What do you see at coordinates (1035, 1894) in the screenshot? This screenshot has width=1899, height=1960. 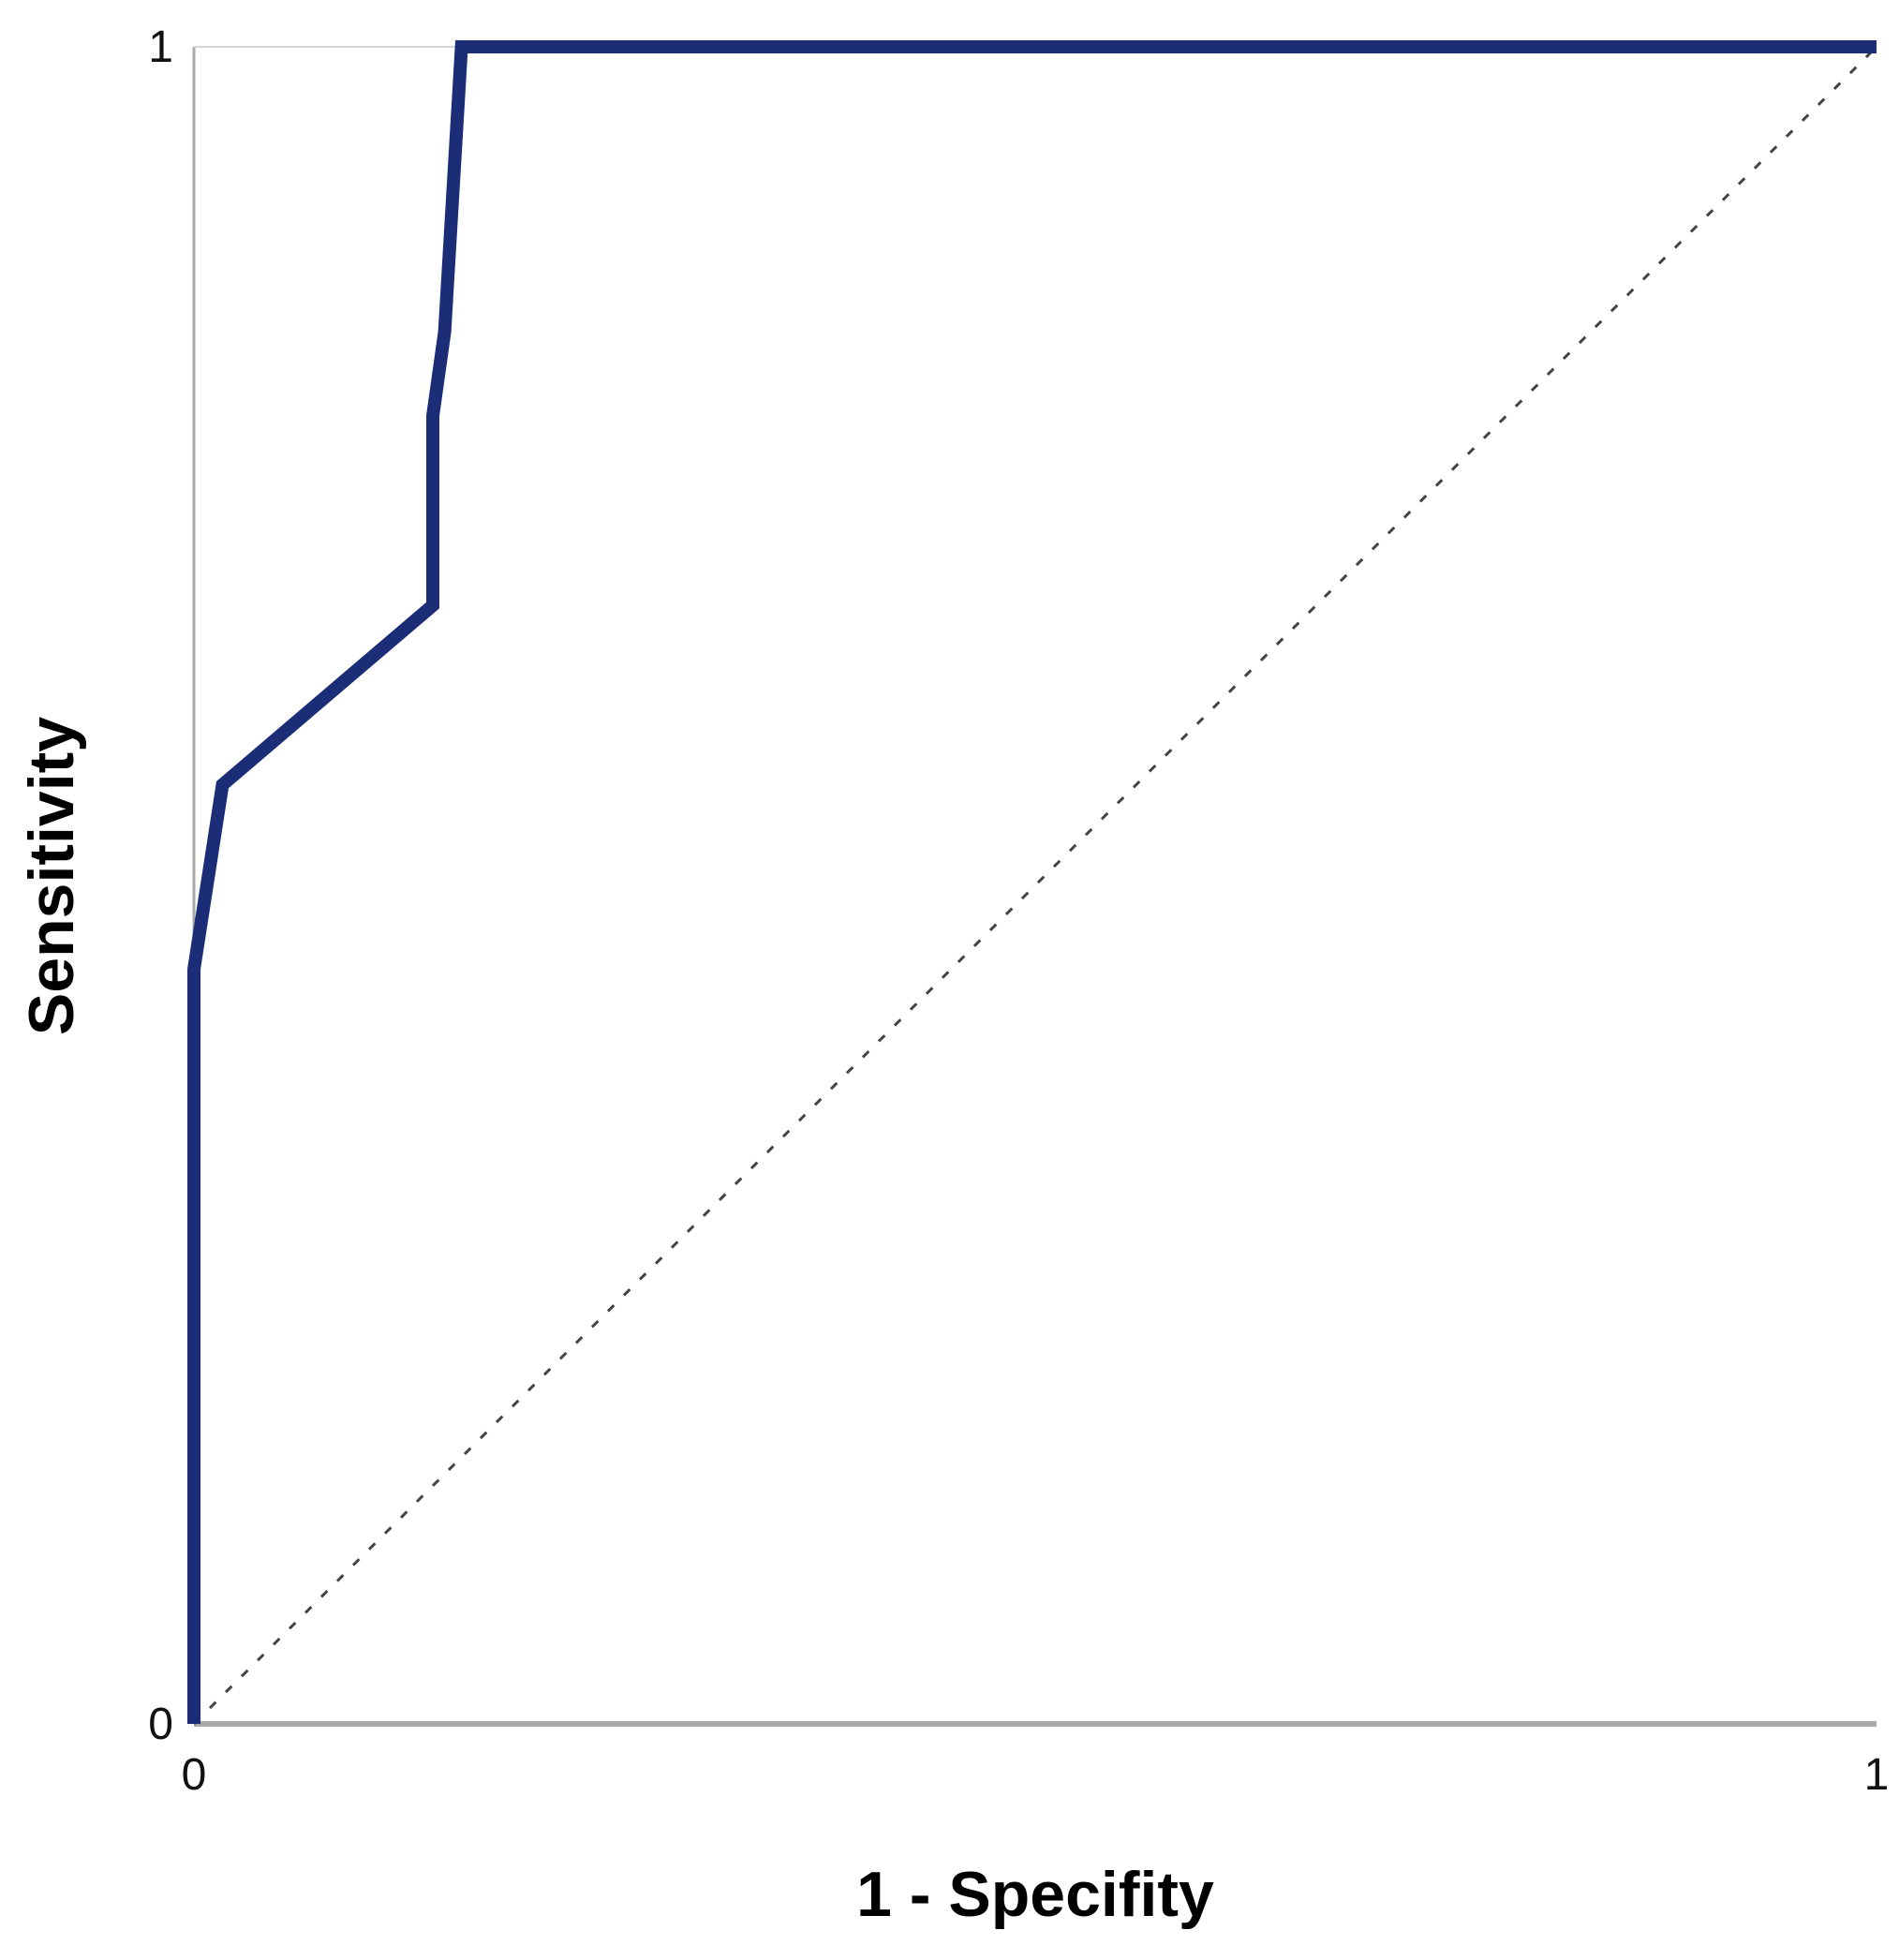 I see `x-axis-title: 1 - Specifity` at bounding box center [1035, 1894].